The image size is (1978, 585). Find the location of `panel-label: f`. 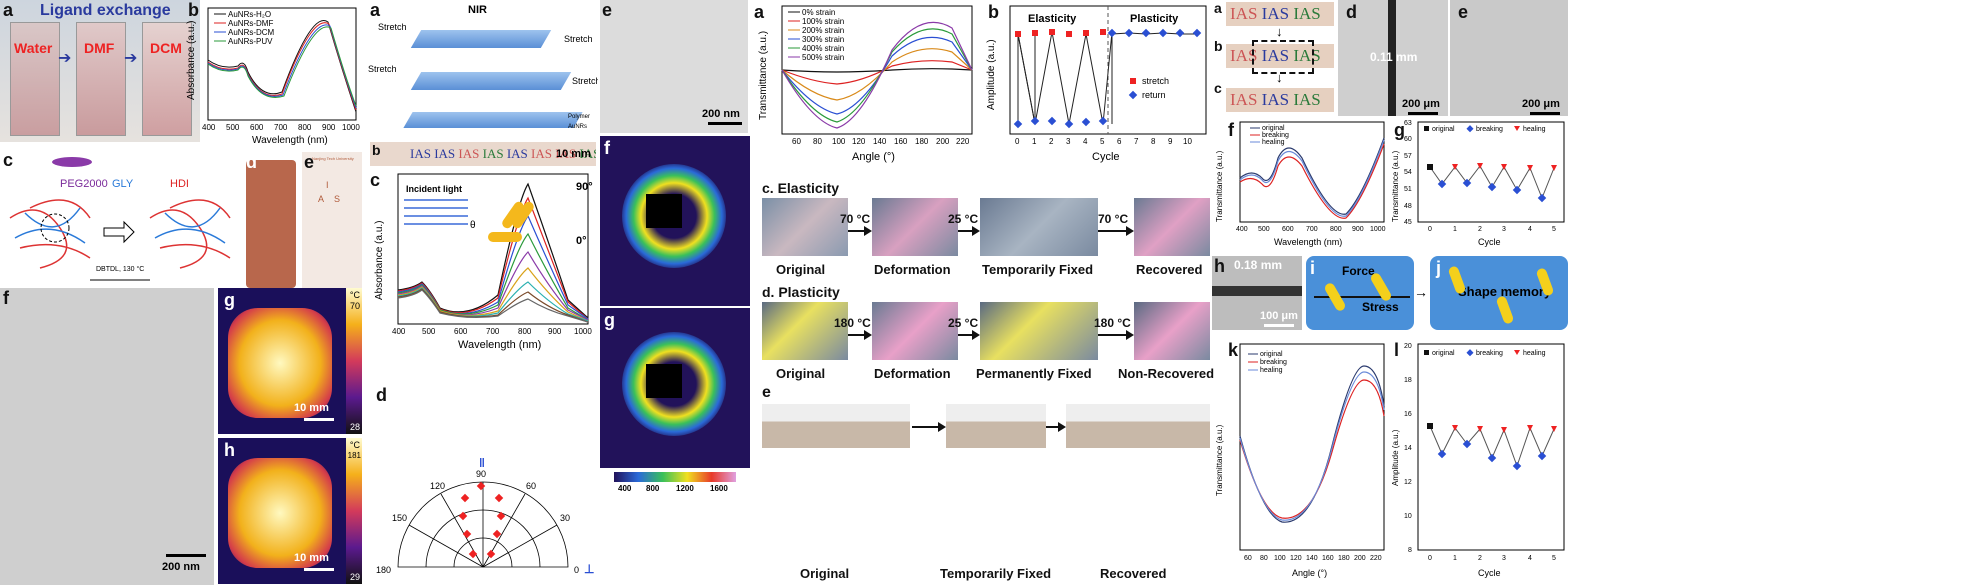

panel-label: f is located at coordinates (607, 148).